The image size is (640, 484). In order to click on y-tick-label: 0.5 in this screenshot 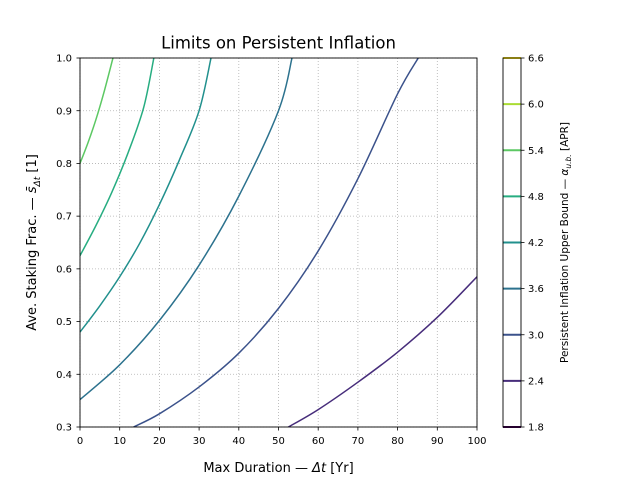, I will do `click(64, 322)`.